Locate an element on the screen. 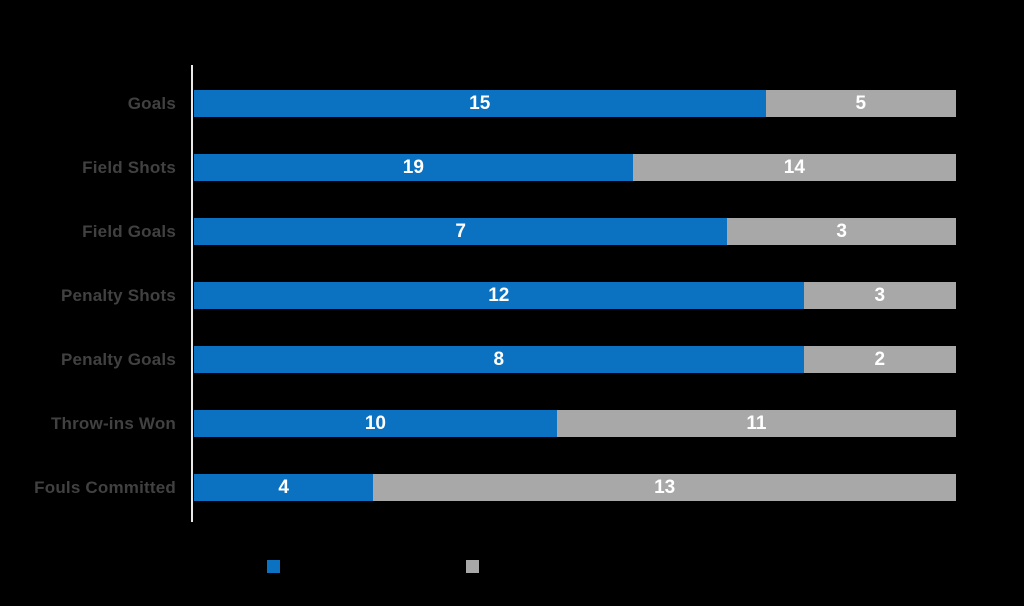  value-label-series-1: 4 is located at coordinates (283, 487).